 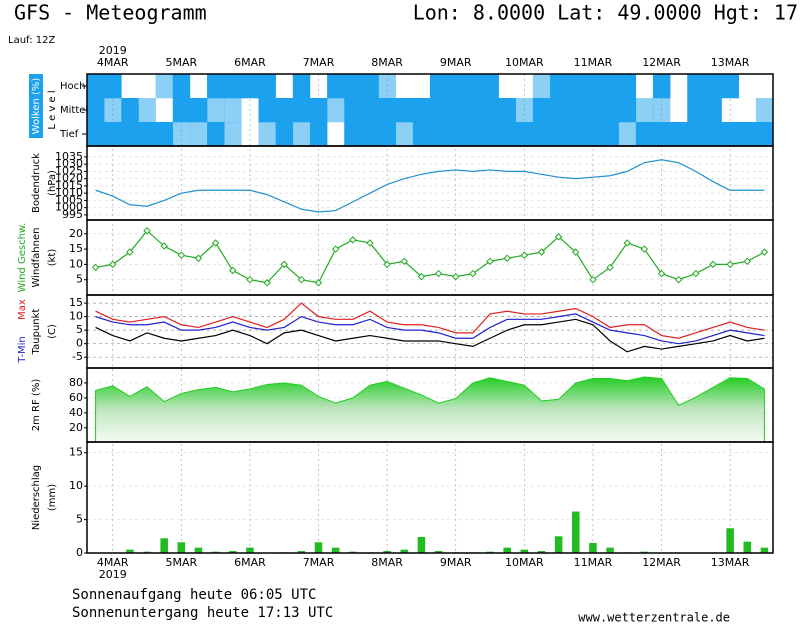 I want to click on y-tick-label: 40, so click(x=76, y=412).